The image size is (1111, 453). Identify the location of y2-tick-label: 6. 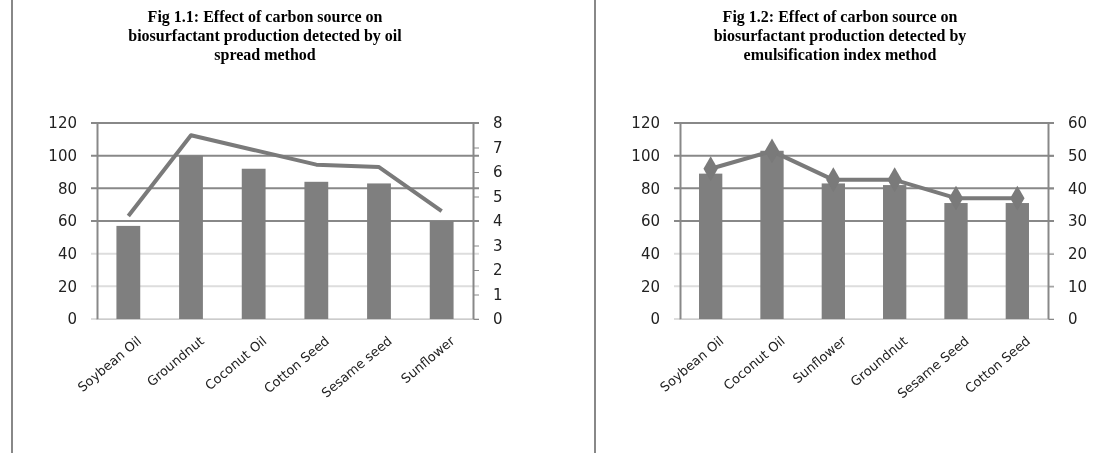
(498, 172).